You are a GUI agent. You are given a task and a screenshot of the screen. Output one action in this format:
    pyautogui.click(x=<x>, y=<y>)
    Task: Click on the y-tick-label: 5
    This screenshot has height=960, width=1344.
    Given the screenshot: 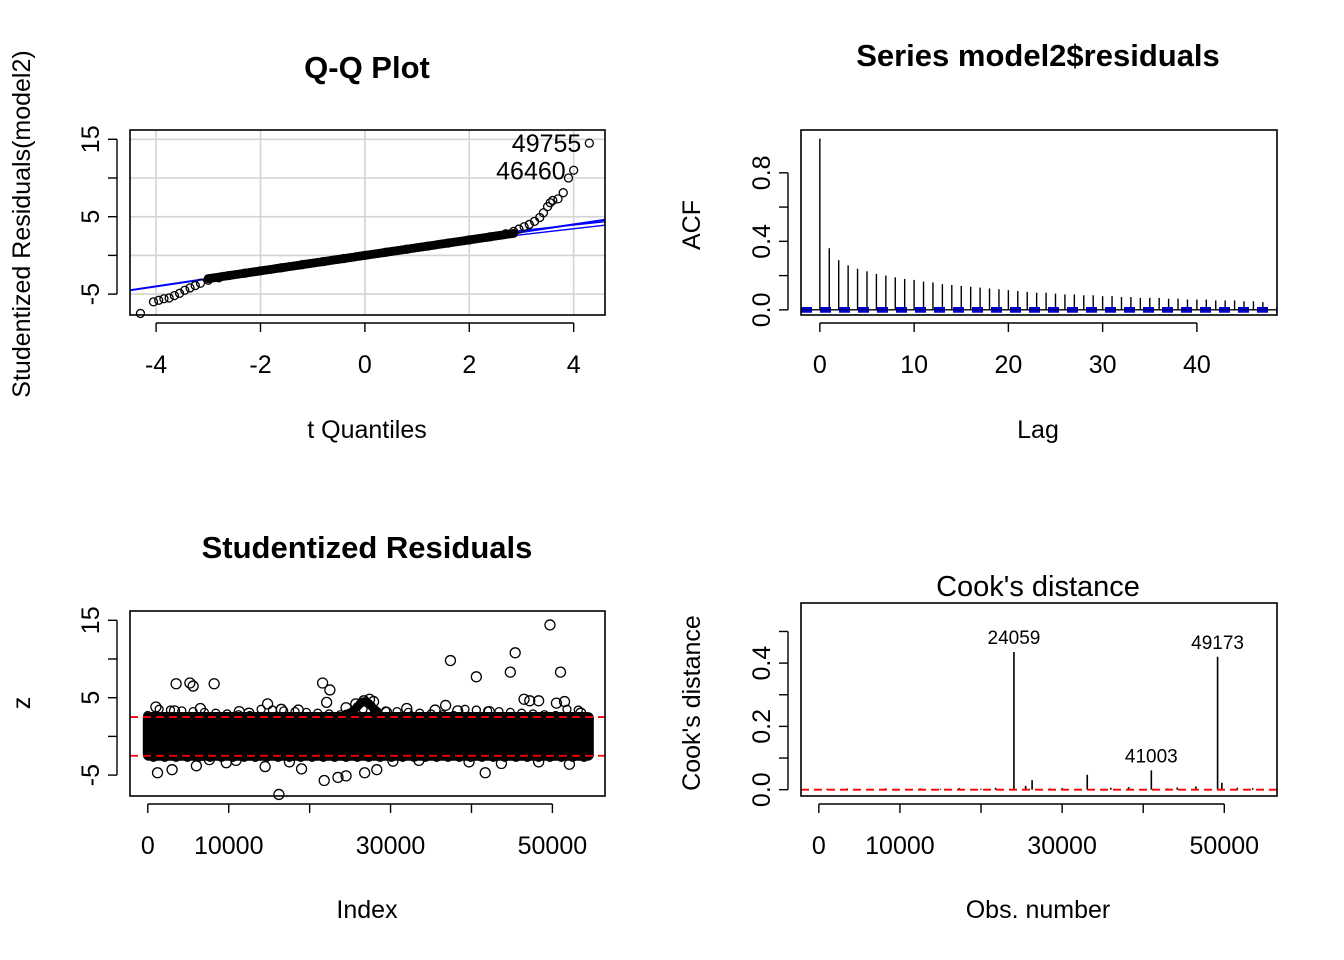 What is the action you would take?
    pyautogui.click(x=91, y=217)
    